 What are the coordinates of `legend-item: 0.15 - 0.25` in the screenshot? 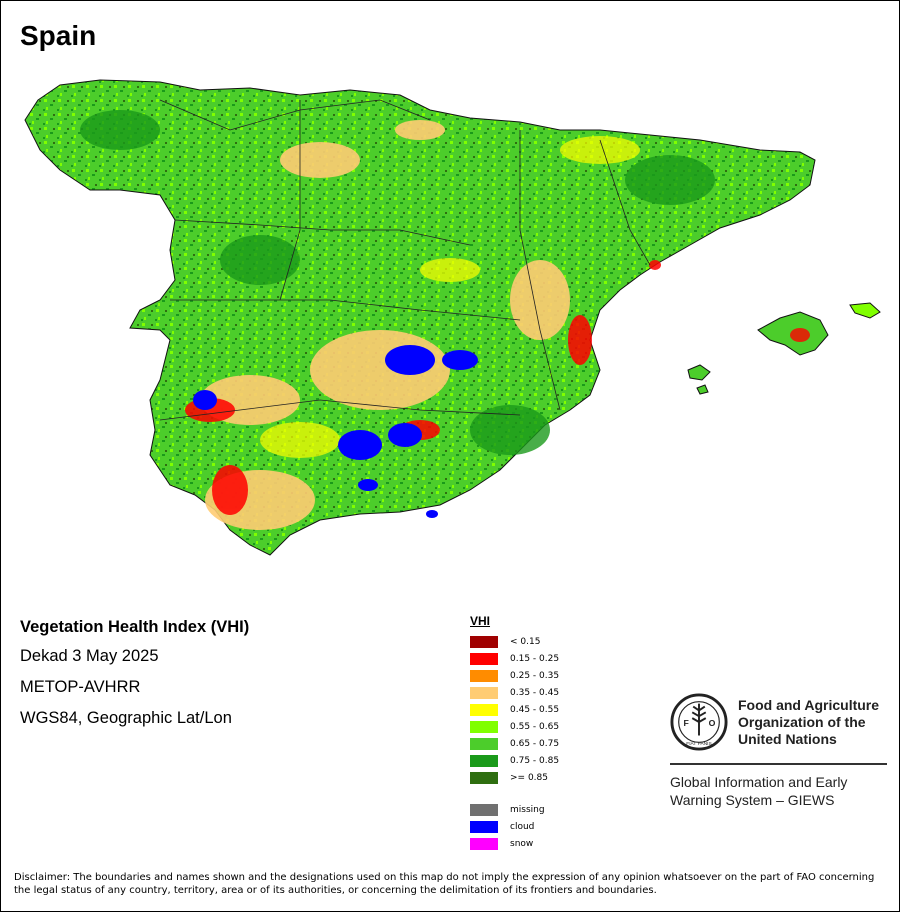 It's located at (514, 658).